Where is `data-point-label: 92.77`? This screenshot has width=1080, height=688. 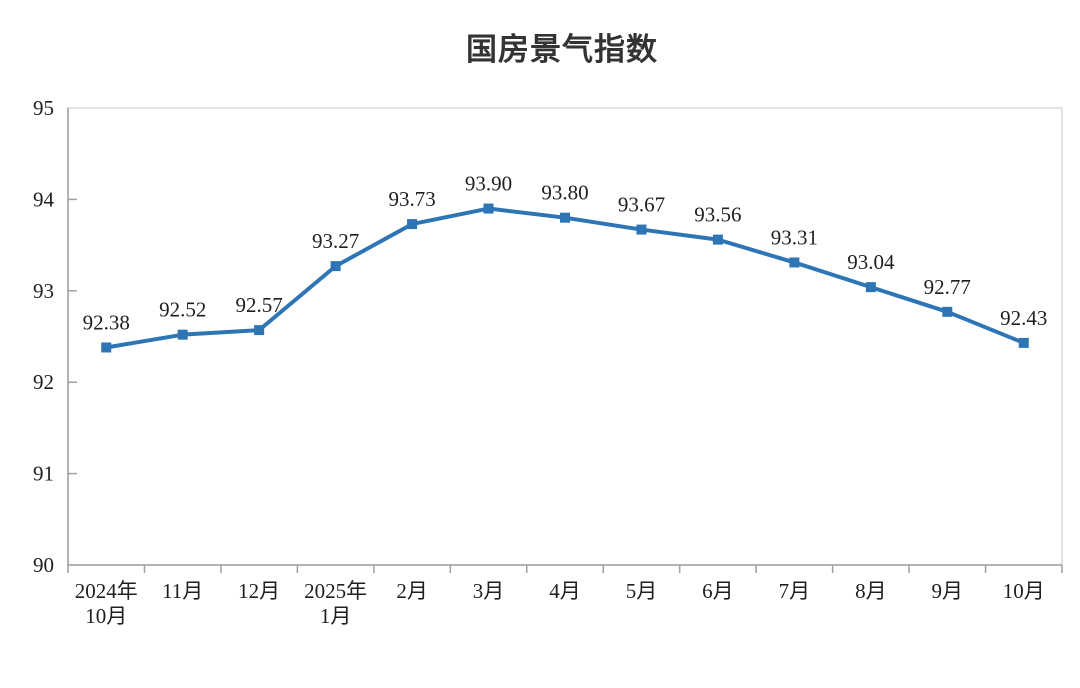
data-point-label: 92.77 is located at coordinates (947, 287).